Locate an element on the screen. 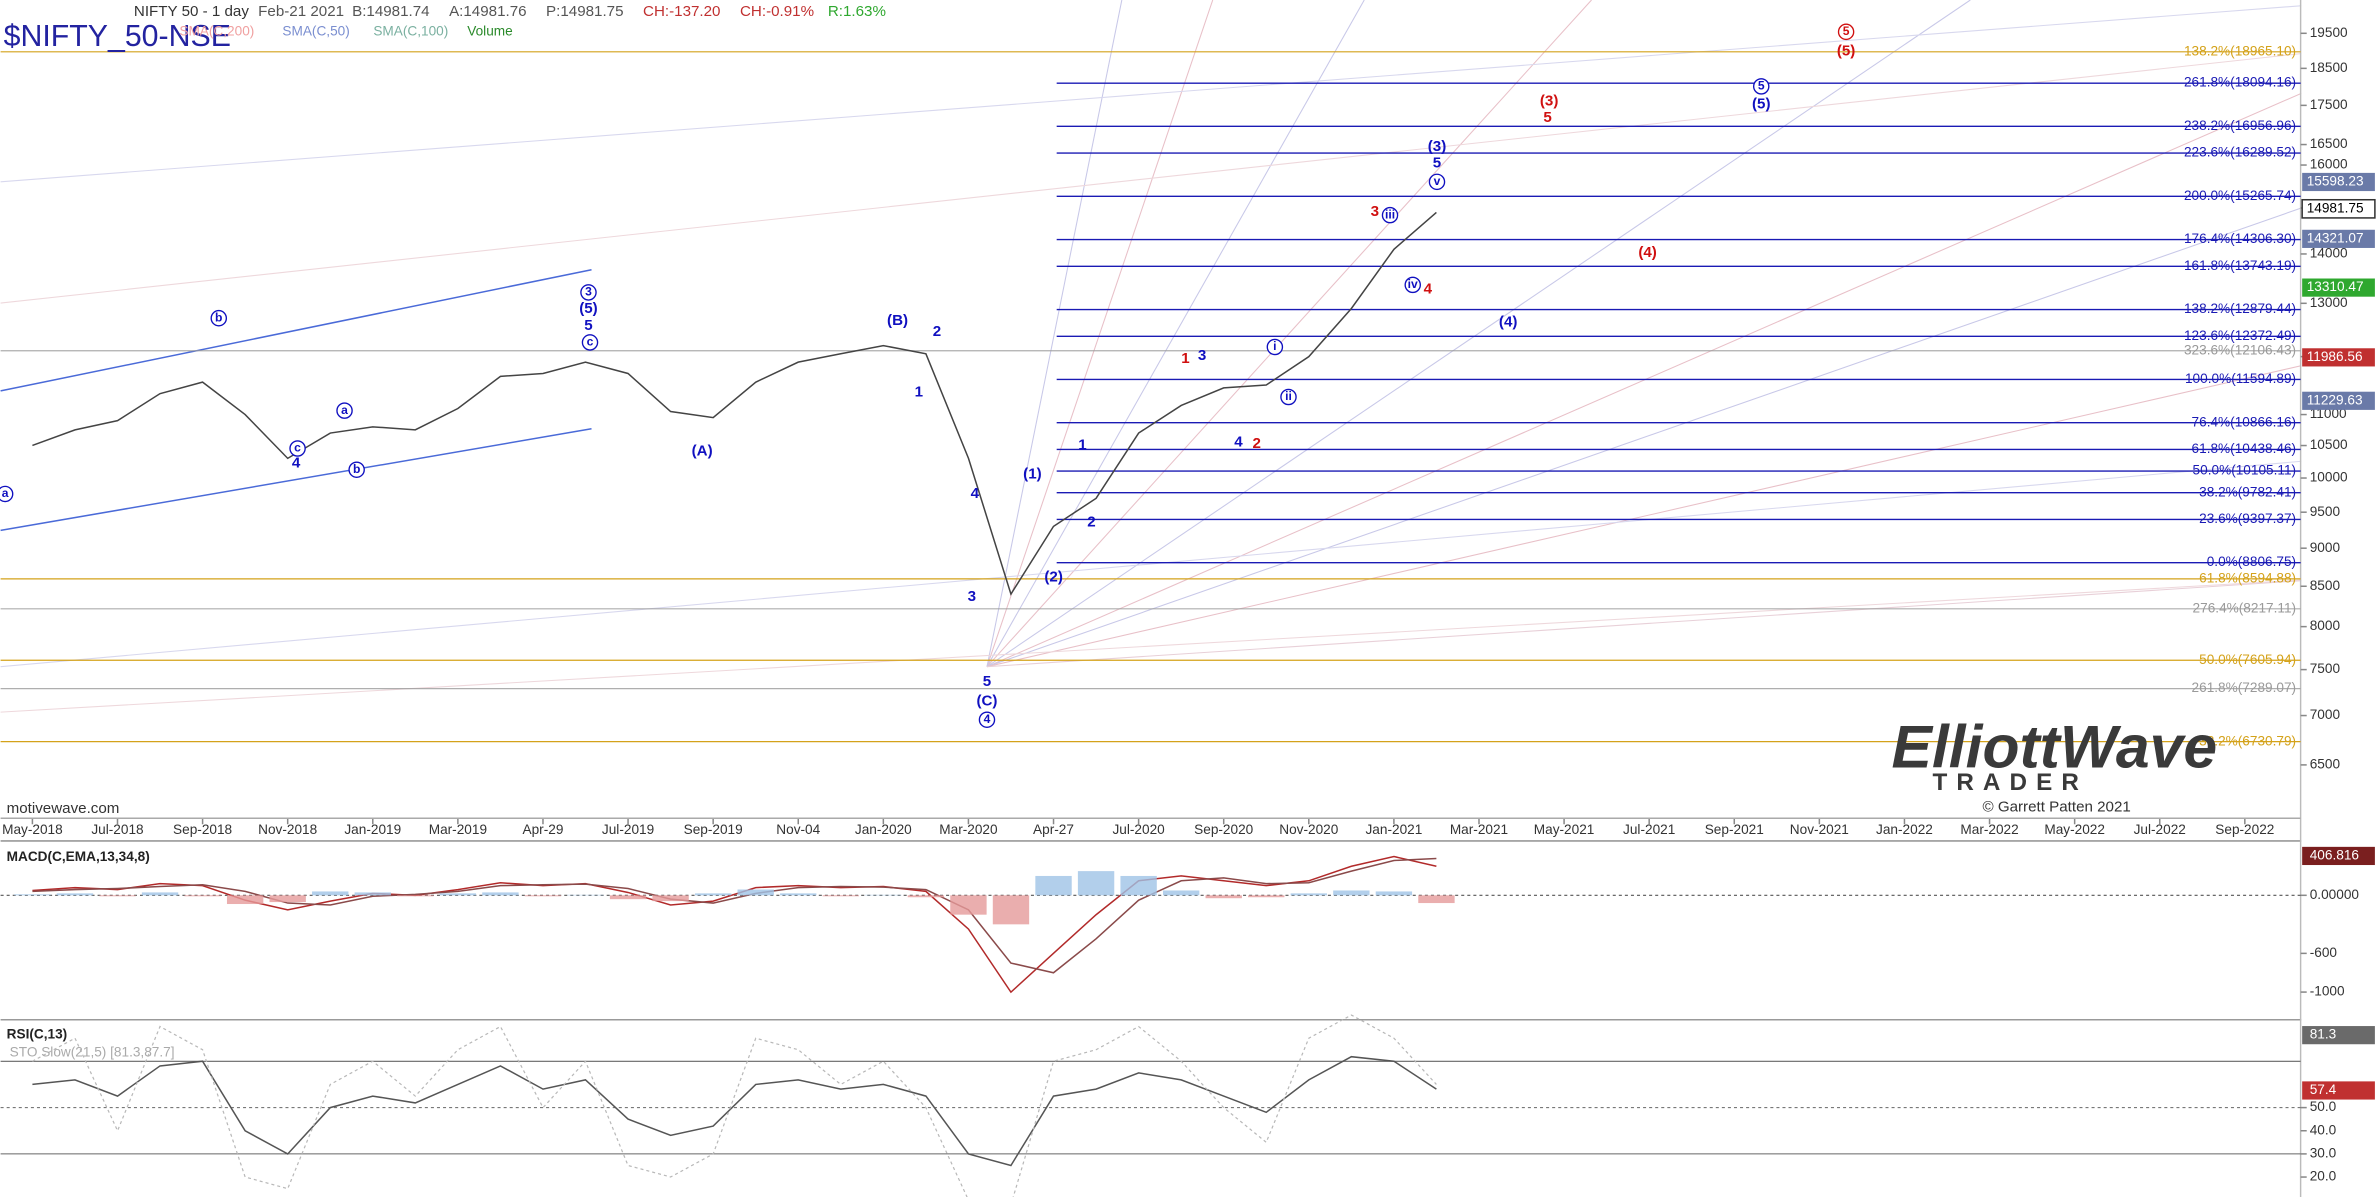 This screenshot has width=2377, height=1197. wave-label: c is located at coordinates (297, 448).